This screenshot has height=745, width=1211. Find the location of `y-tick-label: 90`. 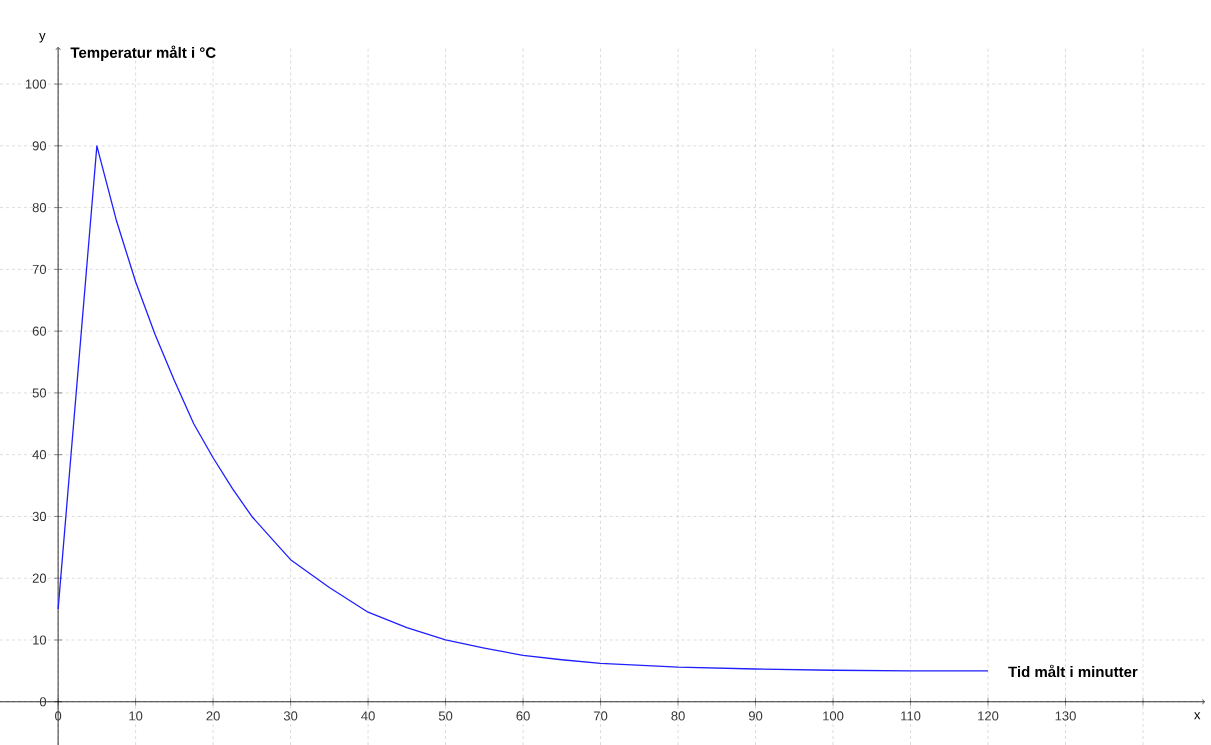

y-tick-label: 90 is located at coordinates (39, 146).